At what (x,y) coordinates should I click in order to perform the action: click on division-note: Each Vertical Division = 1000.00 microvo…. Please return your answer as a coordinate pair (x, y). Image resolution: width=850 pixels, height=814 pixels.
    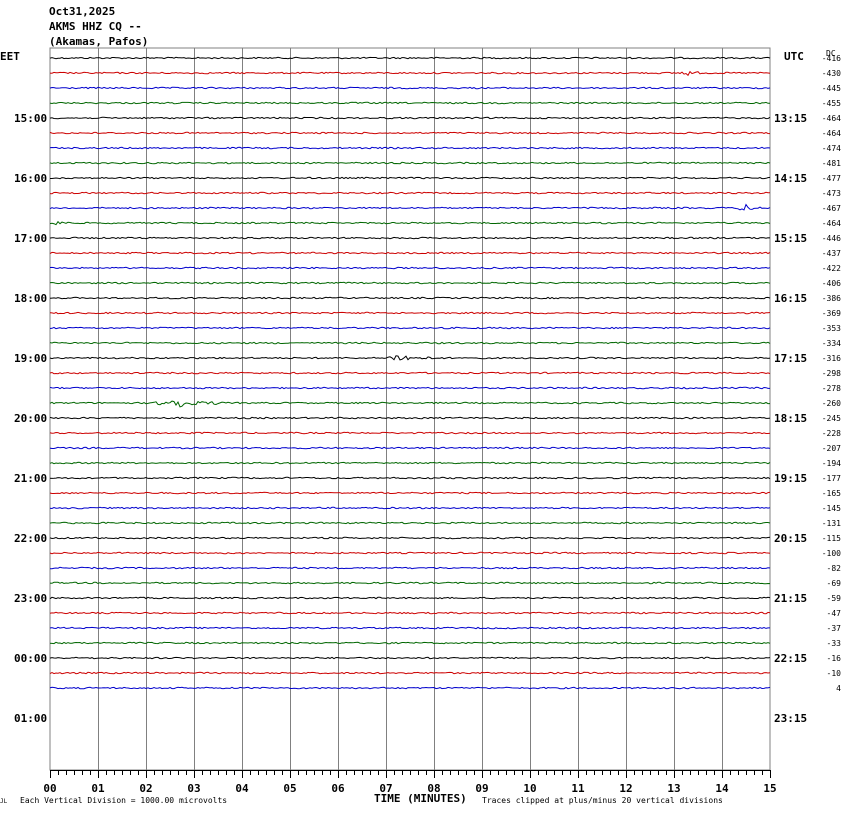
    Looking at the image, I should click on (124, 800).